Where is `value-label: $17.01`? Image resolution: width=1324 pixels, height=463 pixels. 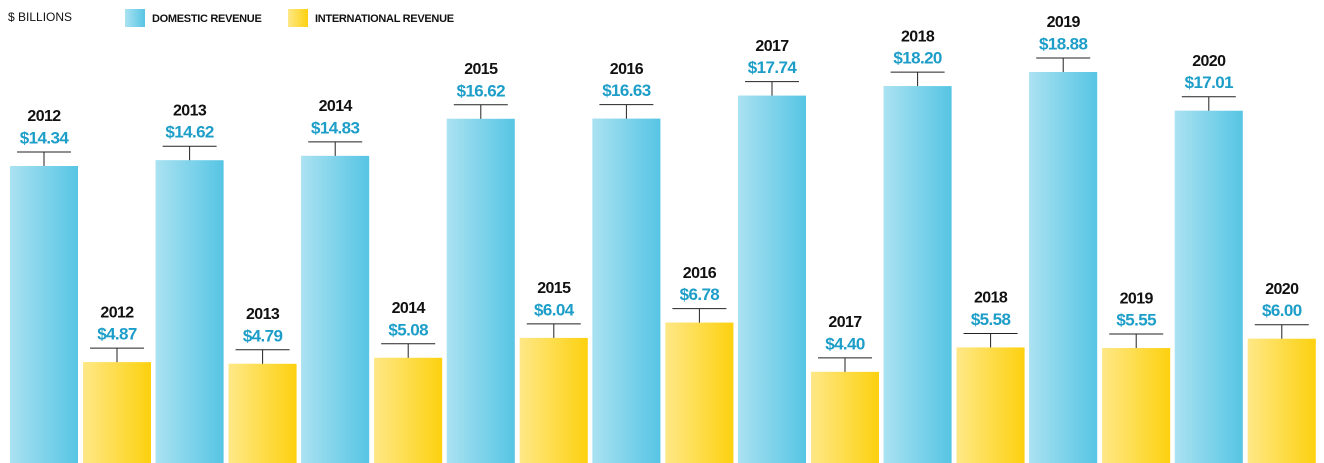 value-label: $17.01 is located at coordinates (1209, 82).